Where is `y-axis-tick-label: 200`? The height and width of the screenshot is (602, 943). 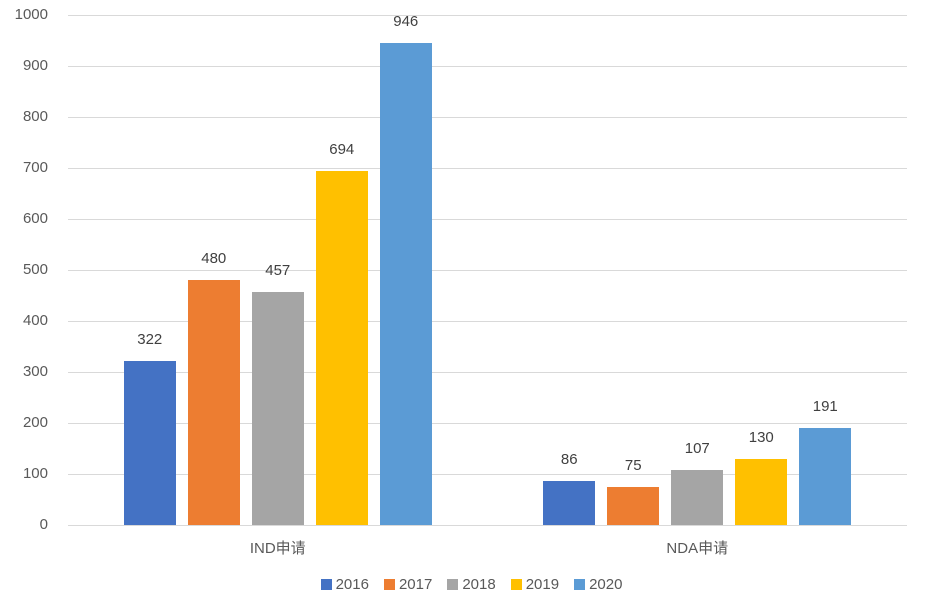 y-axis-tick-label: 200 is located at coordinates (35, 422).